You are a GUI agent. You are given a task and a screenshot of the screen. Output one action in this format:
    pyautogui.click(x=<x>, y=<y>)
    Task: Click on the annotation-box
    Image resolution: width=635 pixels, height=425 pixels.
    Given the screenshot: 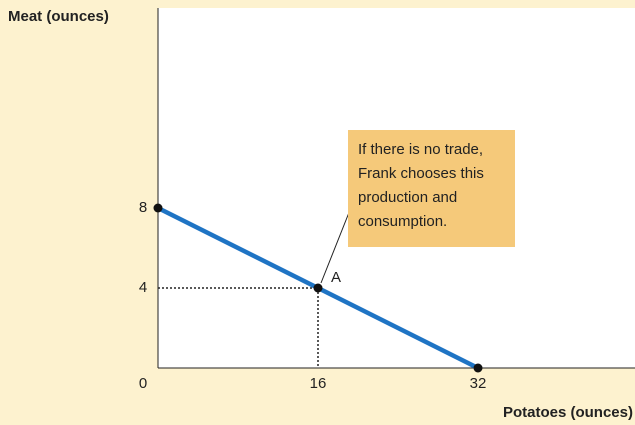 What is the action you would take?
    pyautogui.click(x=431, y=188)
    